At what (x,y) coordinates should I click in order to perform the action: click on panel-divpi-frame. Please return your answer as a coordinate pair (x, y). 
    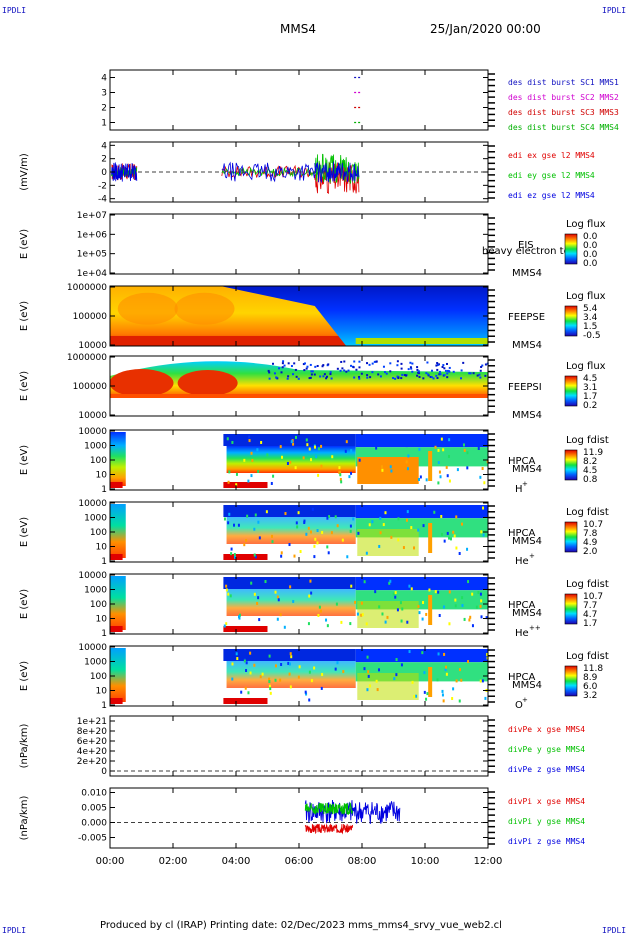
    Looking at the image, I should click on (299, 818).